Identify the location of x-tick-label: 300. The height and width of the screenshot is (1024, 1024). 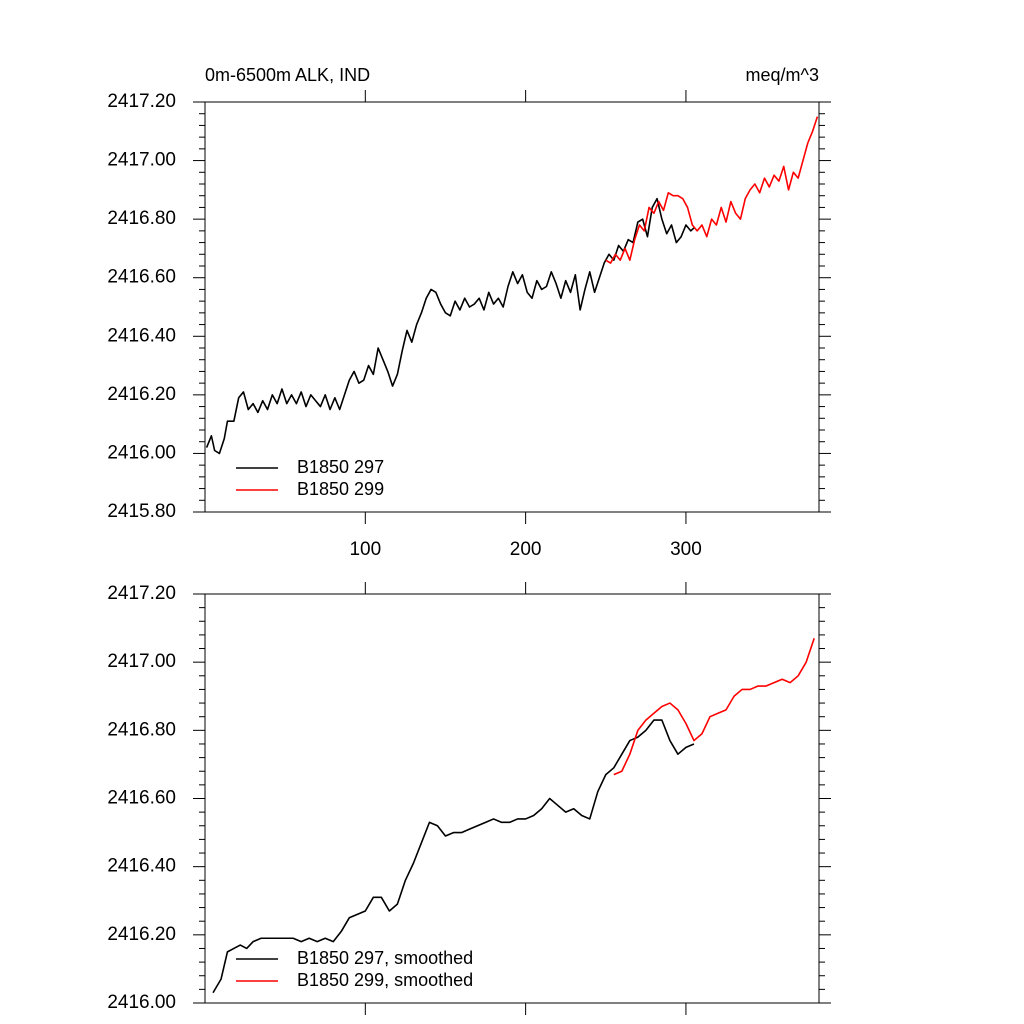
(686, 549).